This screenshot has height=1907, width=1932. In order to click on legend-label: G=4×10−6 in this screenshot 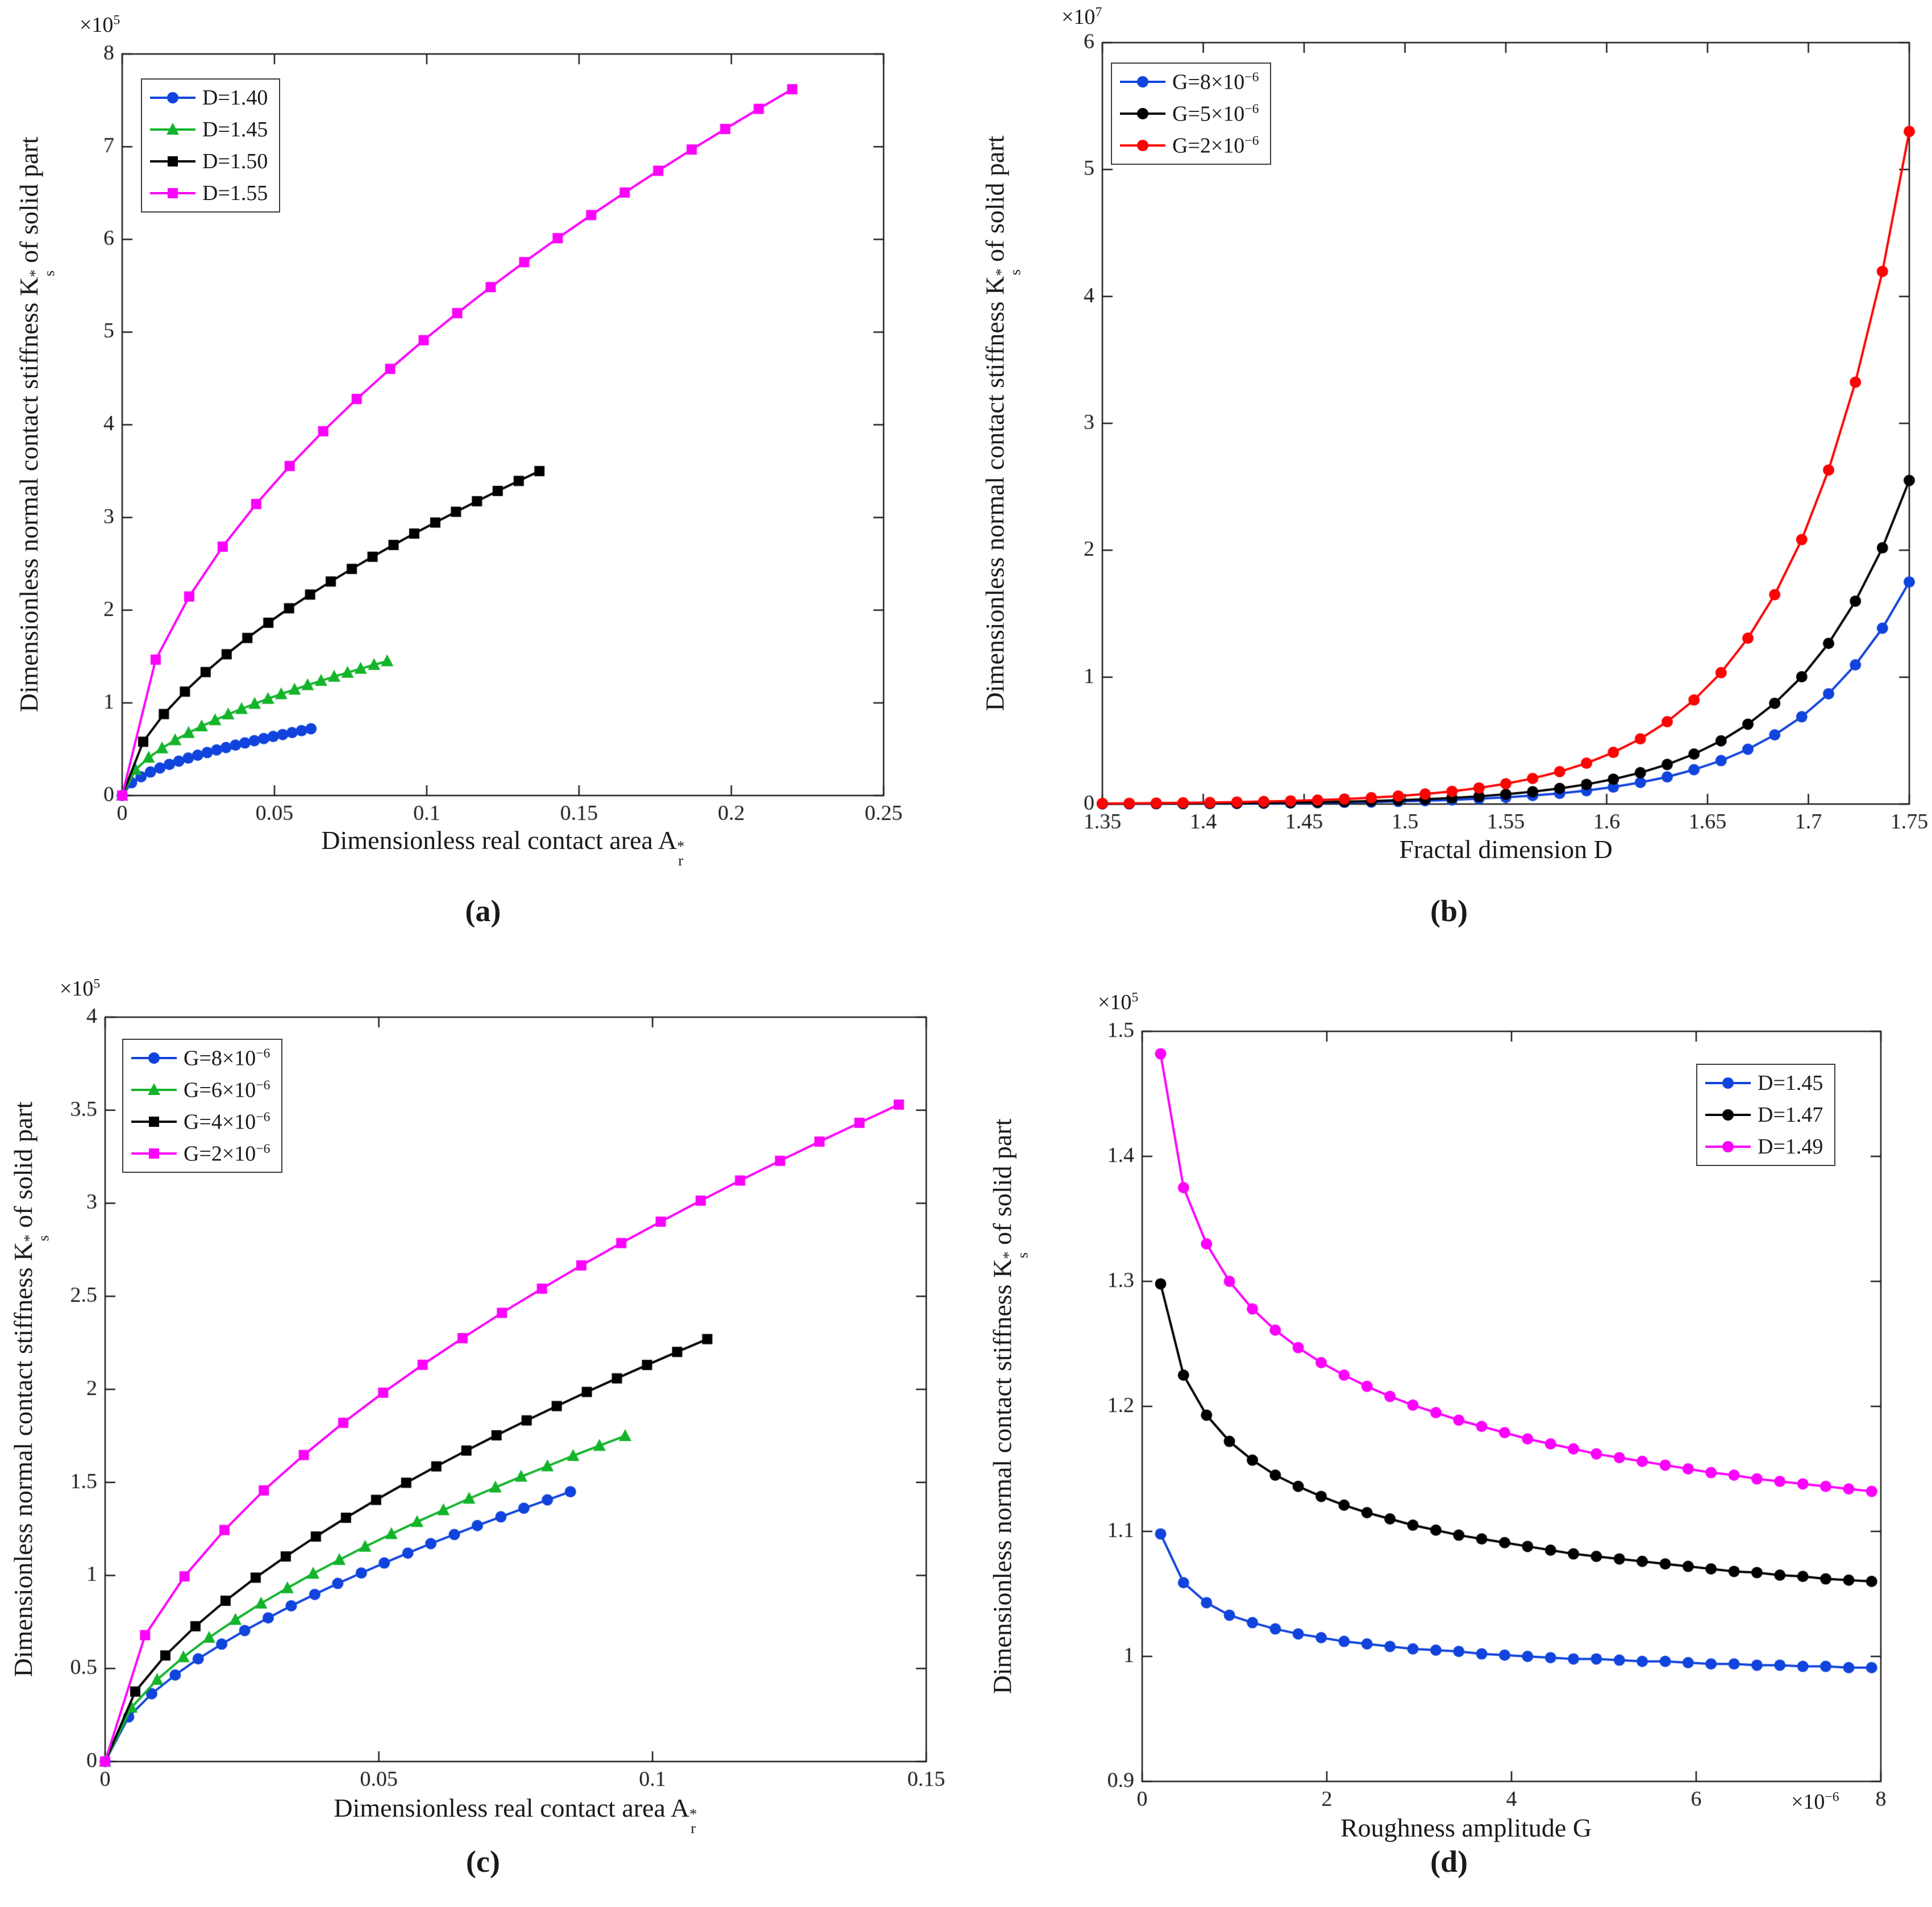, I will do `click(227, 1121)`.